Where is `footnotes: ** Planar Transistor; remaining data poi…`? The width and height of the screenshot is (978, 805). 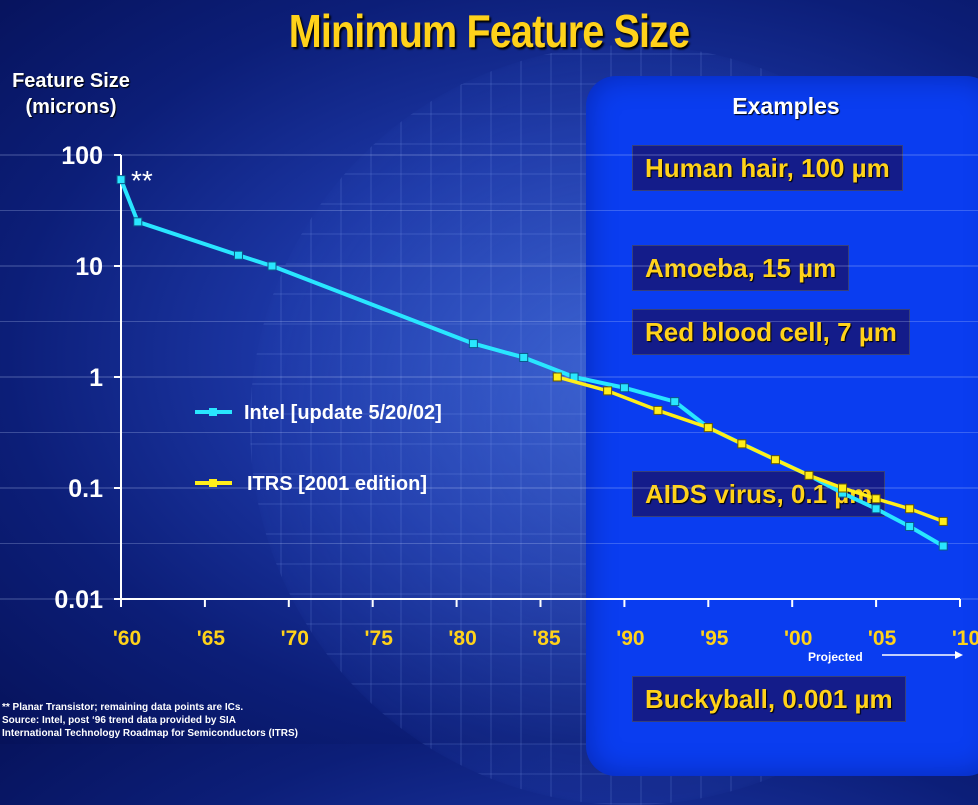 footnotes: ** Planar Transistor; remaining data poi… is located at coordinates (150, 720).